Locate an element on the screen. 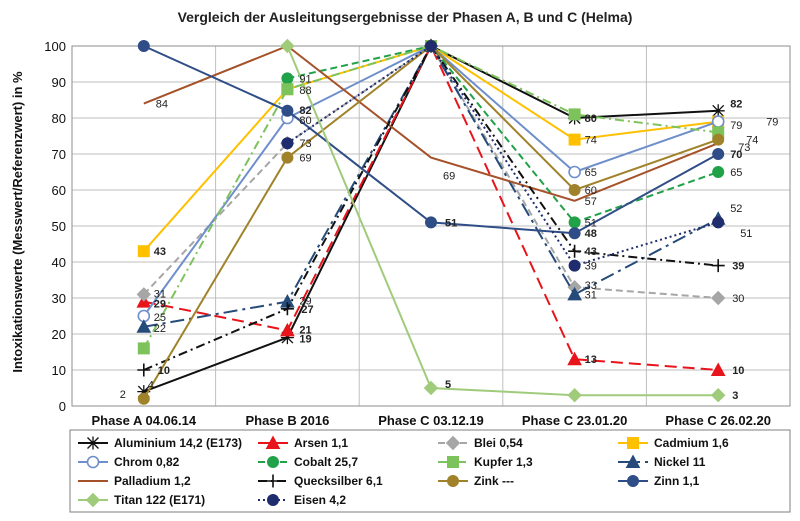 Image resolution: width=800 pixels, height=521 pixels. legend-item-cadmium-1-6: Cadmium 1,6 is located at coordinates (673, 443).